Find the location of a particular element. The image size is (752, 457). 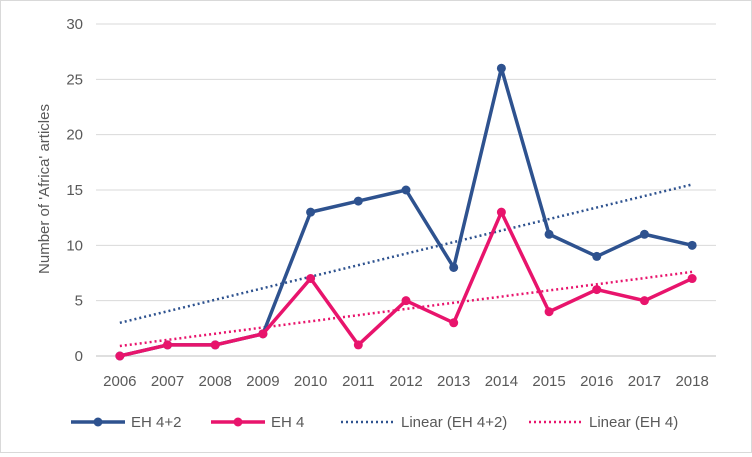

x-tick-label-2008: 2008 is located at coordinates (215, 381).